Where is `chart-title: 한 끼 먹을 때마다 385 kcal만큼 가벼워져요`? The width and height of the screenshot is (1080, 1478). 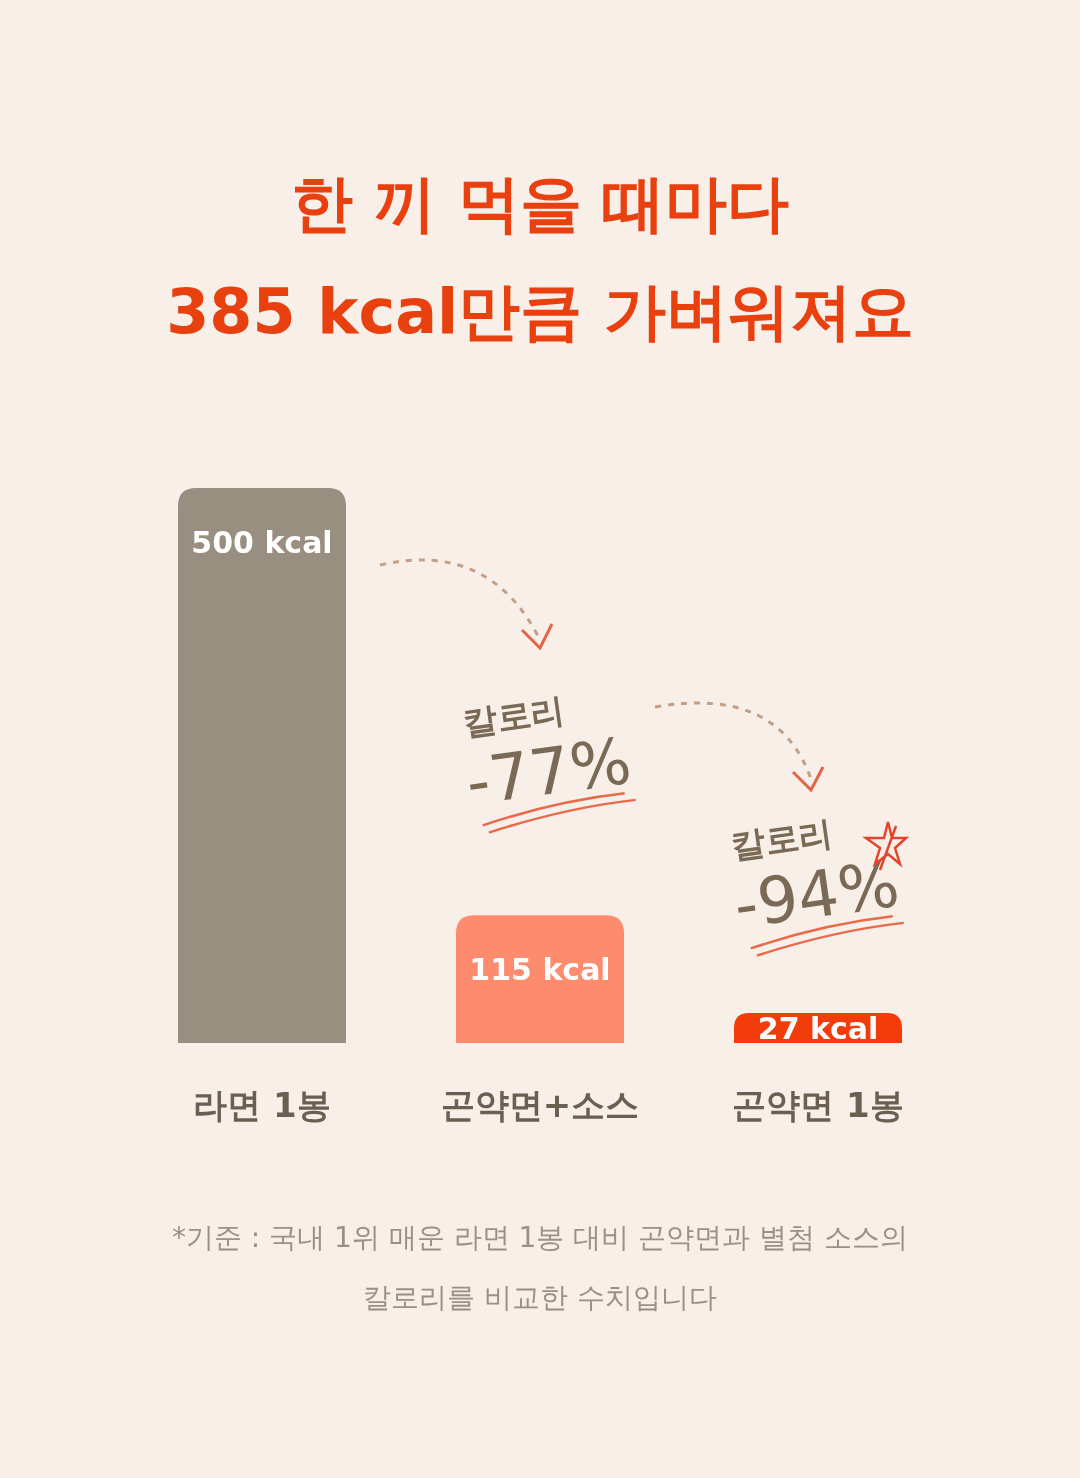
chart-title: 한 끼 먹을 때마다 385 kcal만큼 가벼워져요 is located at coordinates (540, 257).